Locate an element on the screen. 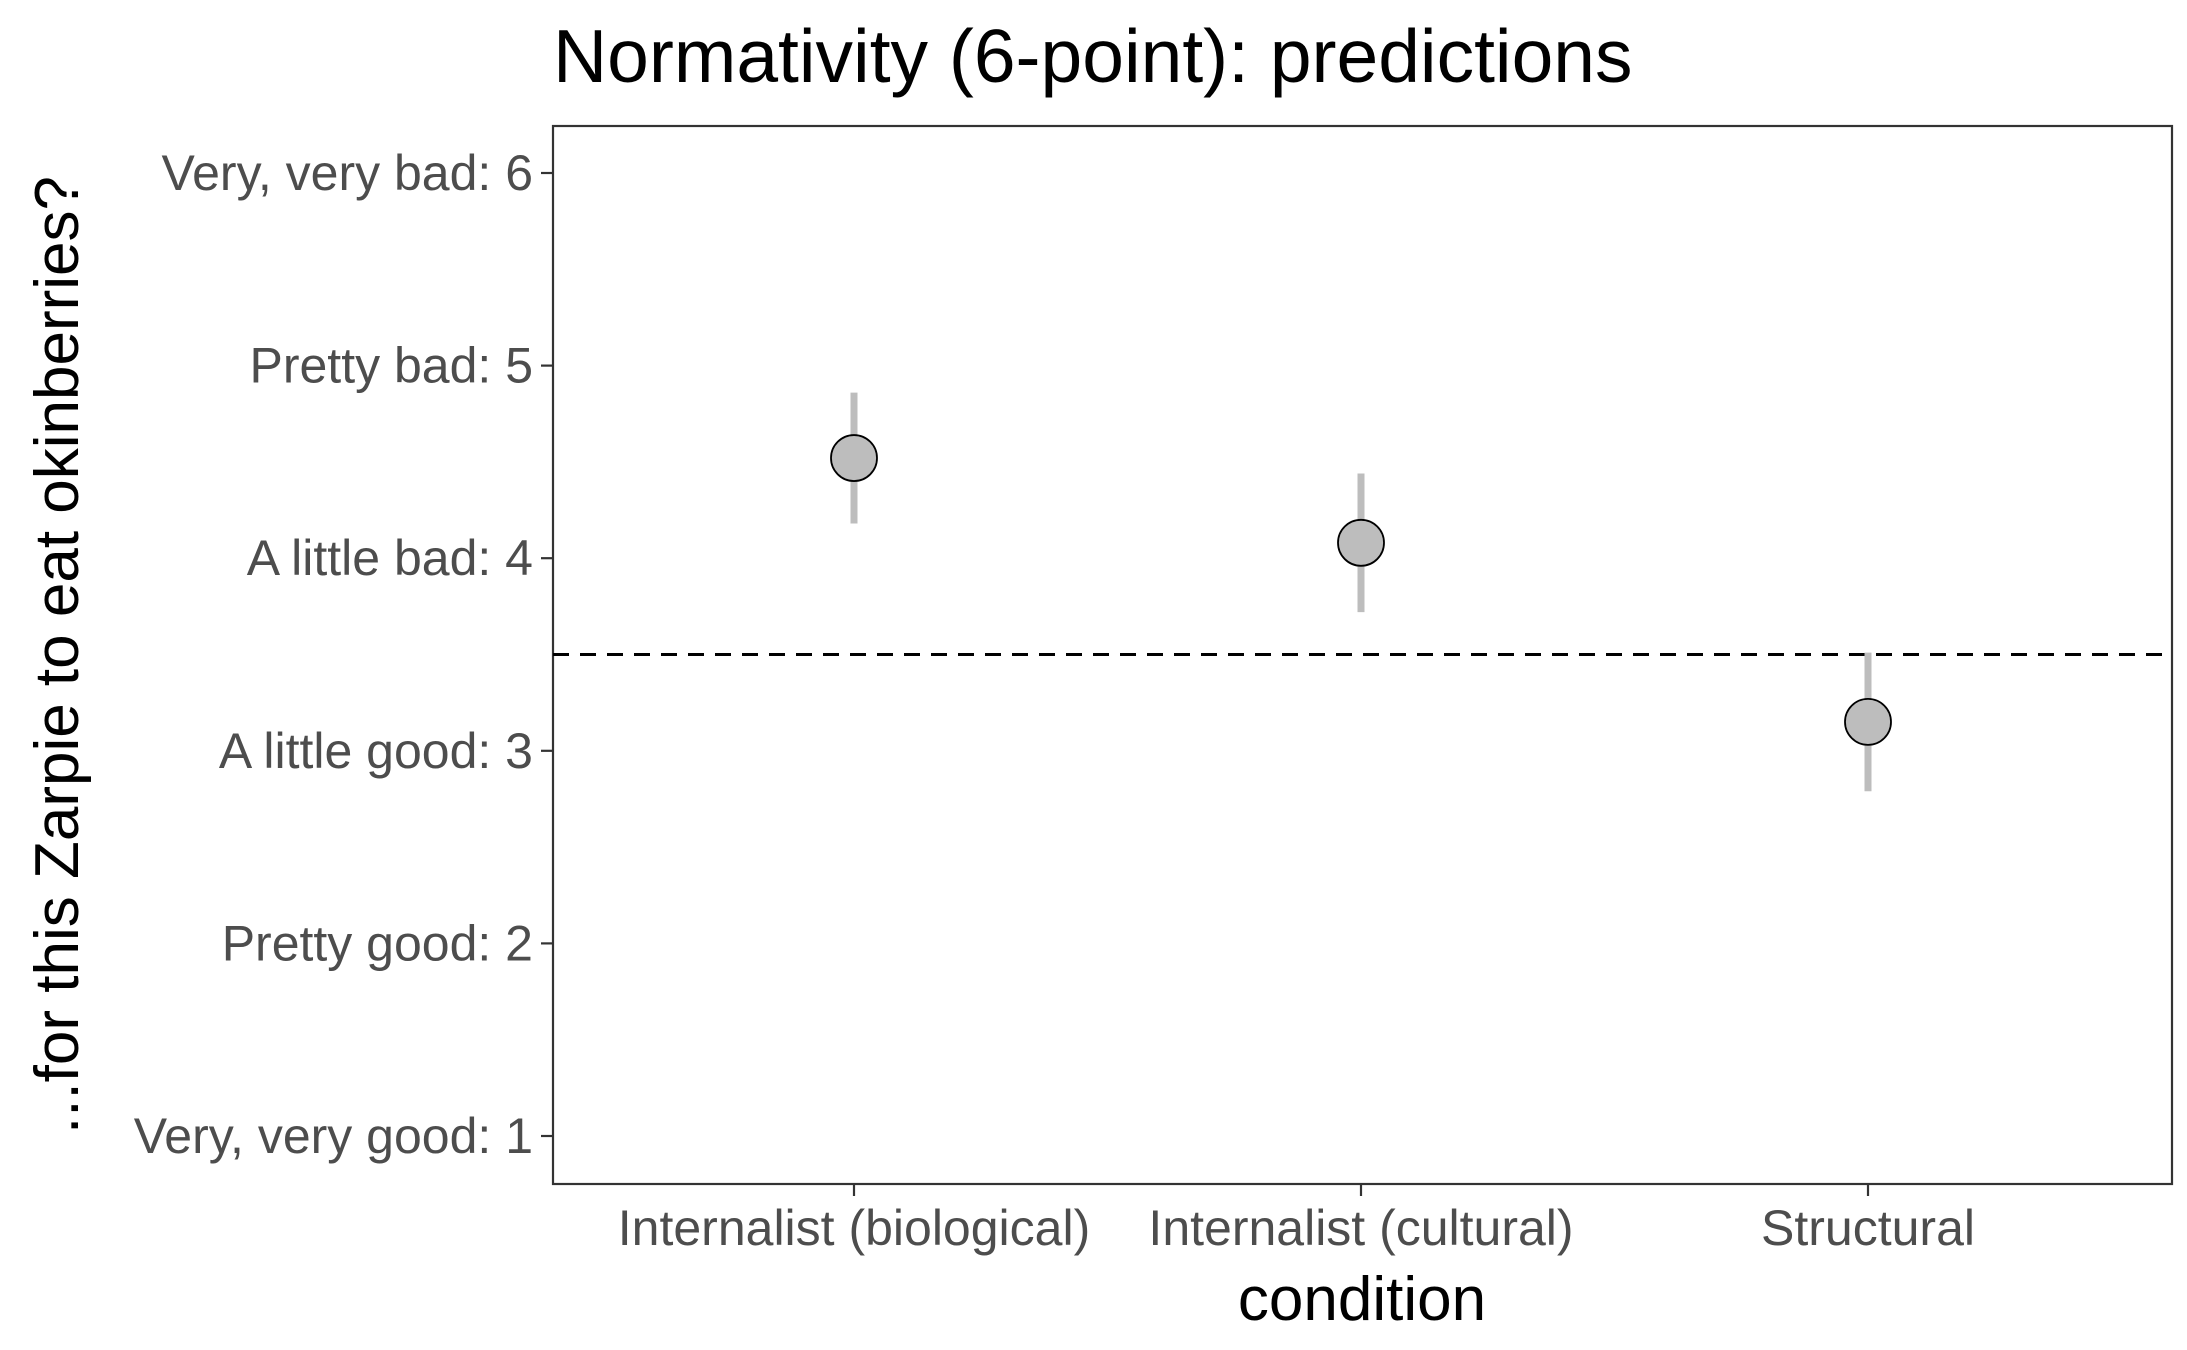 The image size is (2187, 1350). y-tick-label: A little good: 3 is located at coordinates (376, 751).